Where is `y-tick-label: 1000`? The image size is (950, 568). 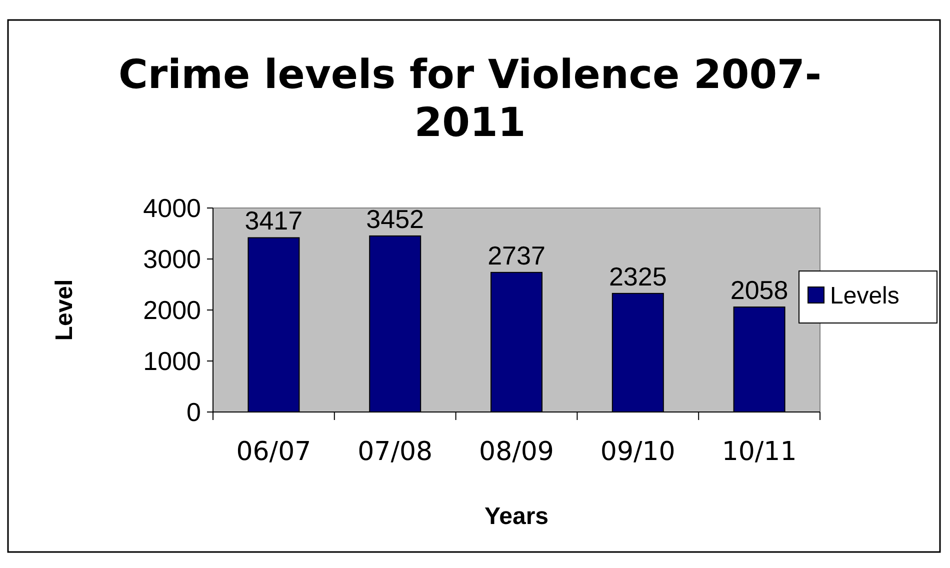 y-tick-label: 1000 is located at coordinates (172, 361).